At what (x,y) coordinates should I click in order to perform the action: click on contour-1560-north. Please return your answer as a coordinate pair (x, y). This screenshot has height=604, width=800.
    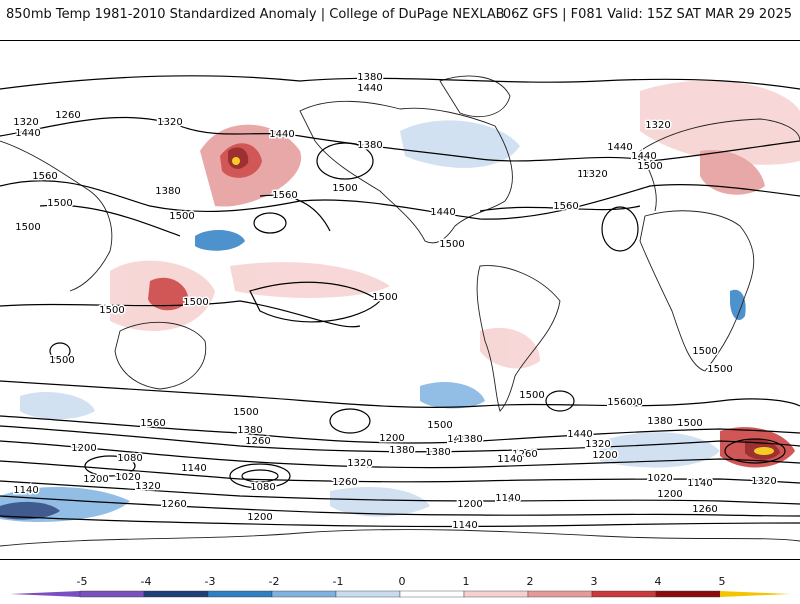
    Looking at the image, I should click on (340, 215).